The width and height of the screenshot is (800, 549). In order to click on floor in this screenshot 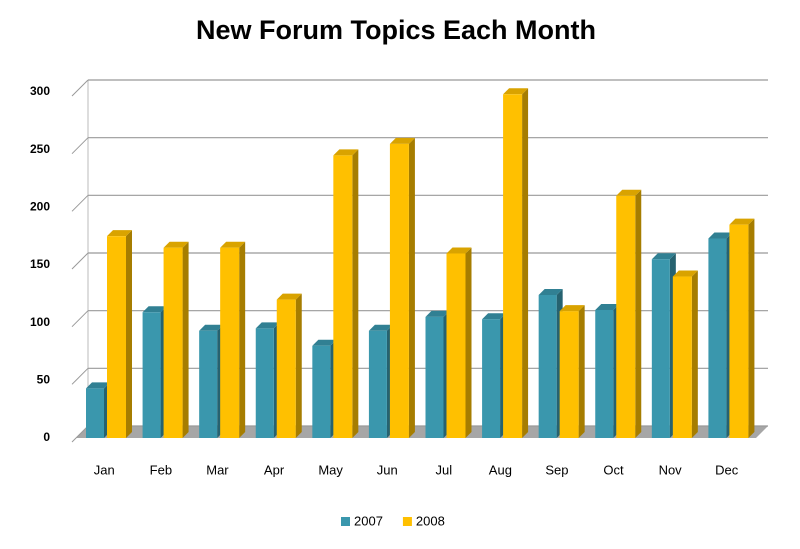, I will do `click(422, 432)`.